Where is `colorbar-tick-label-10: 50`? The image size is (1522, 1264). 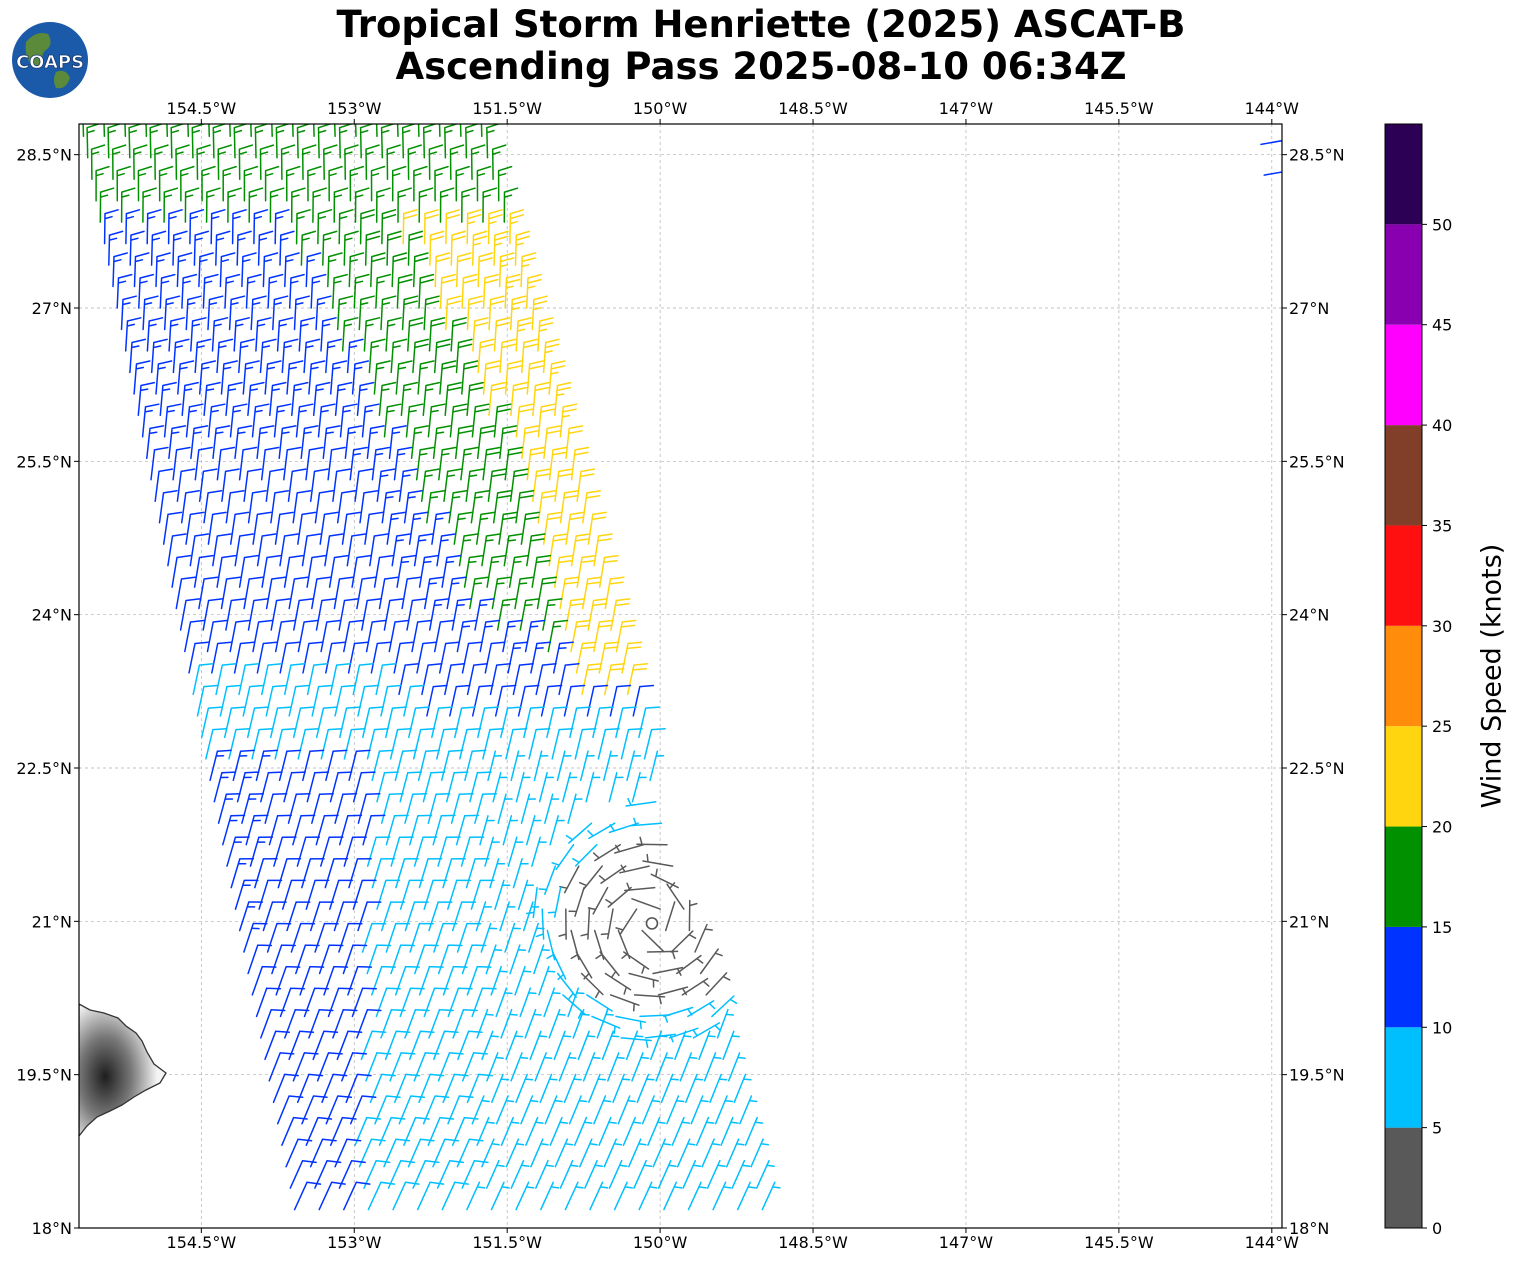
colorbar-tick-label-10: 50 is located at coordinates (1442, 224).